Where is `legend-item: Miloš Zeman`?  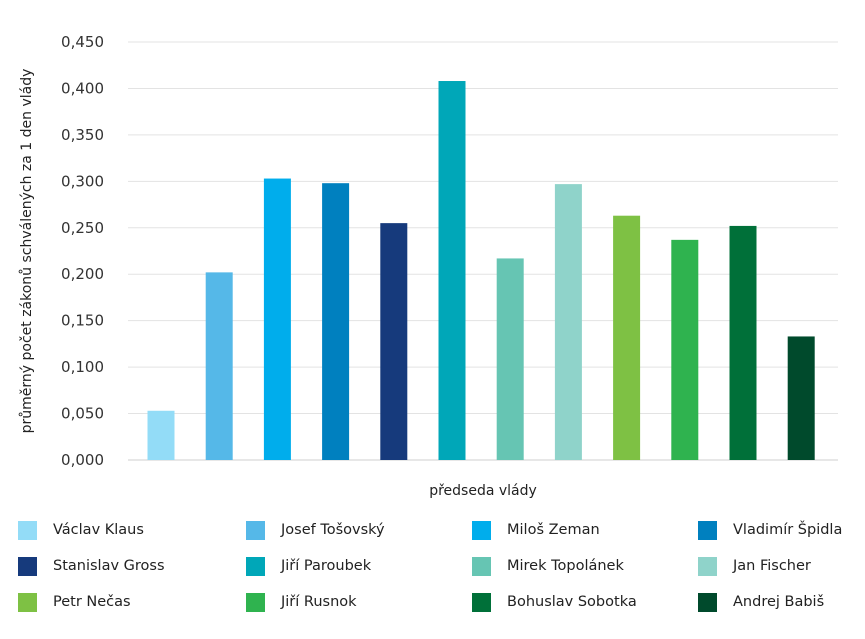 legend-item: Miloš Zeman is located at coordinates (536, 530).